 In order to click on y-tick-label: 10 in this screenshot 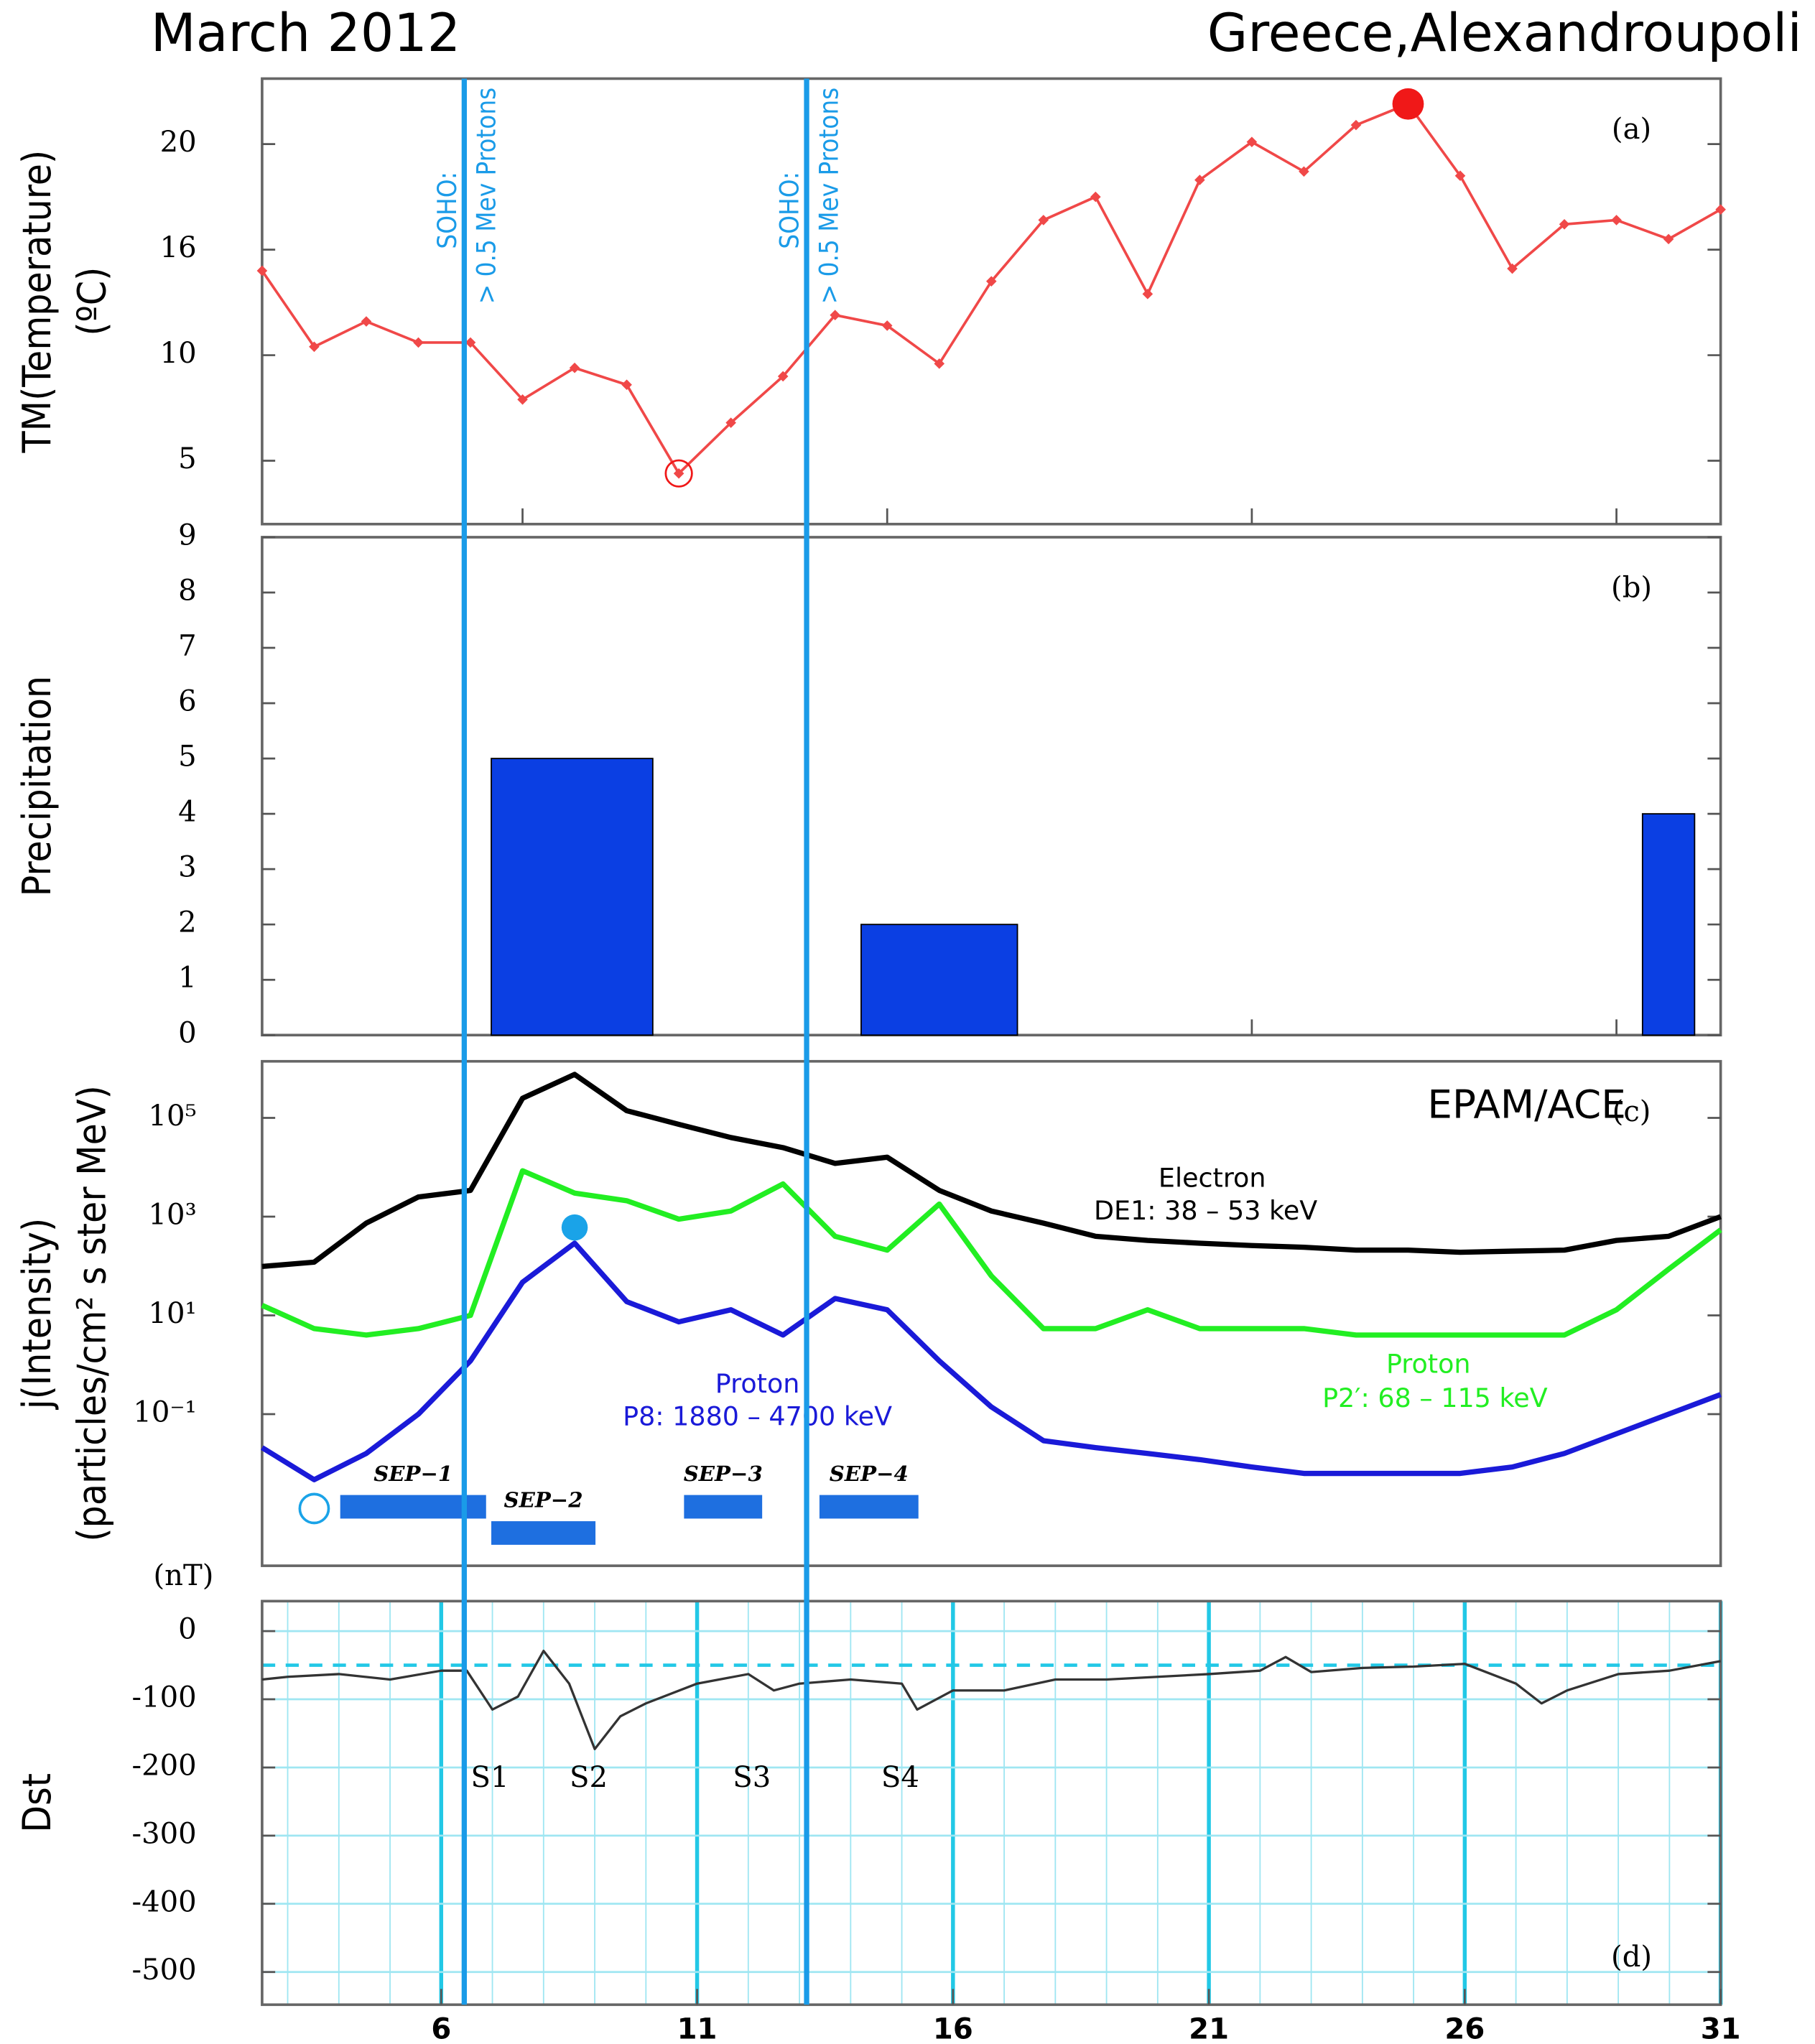, I will do `click(178, 353)`.